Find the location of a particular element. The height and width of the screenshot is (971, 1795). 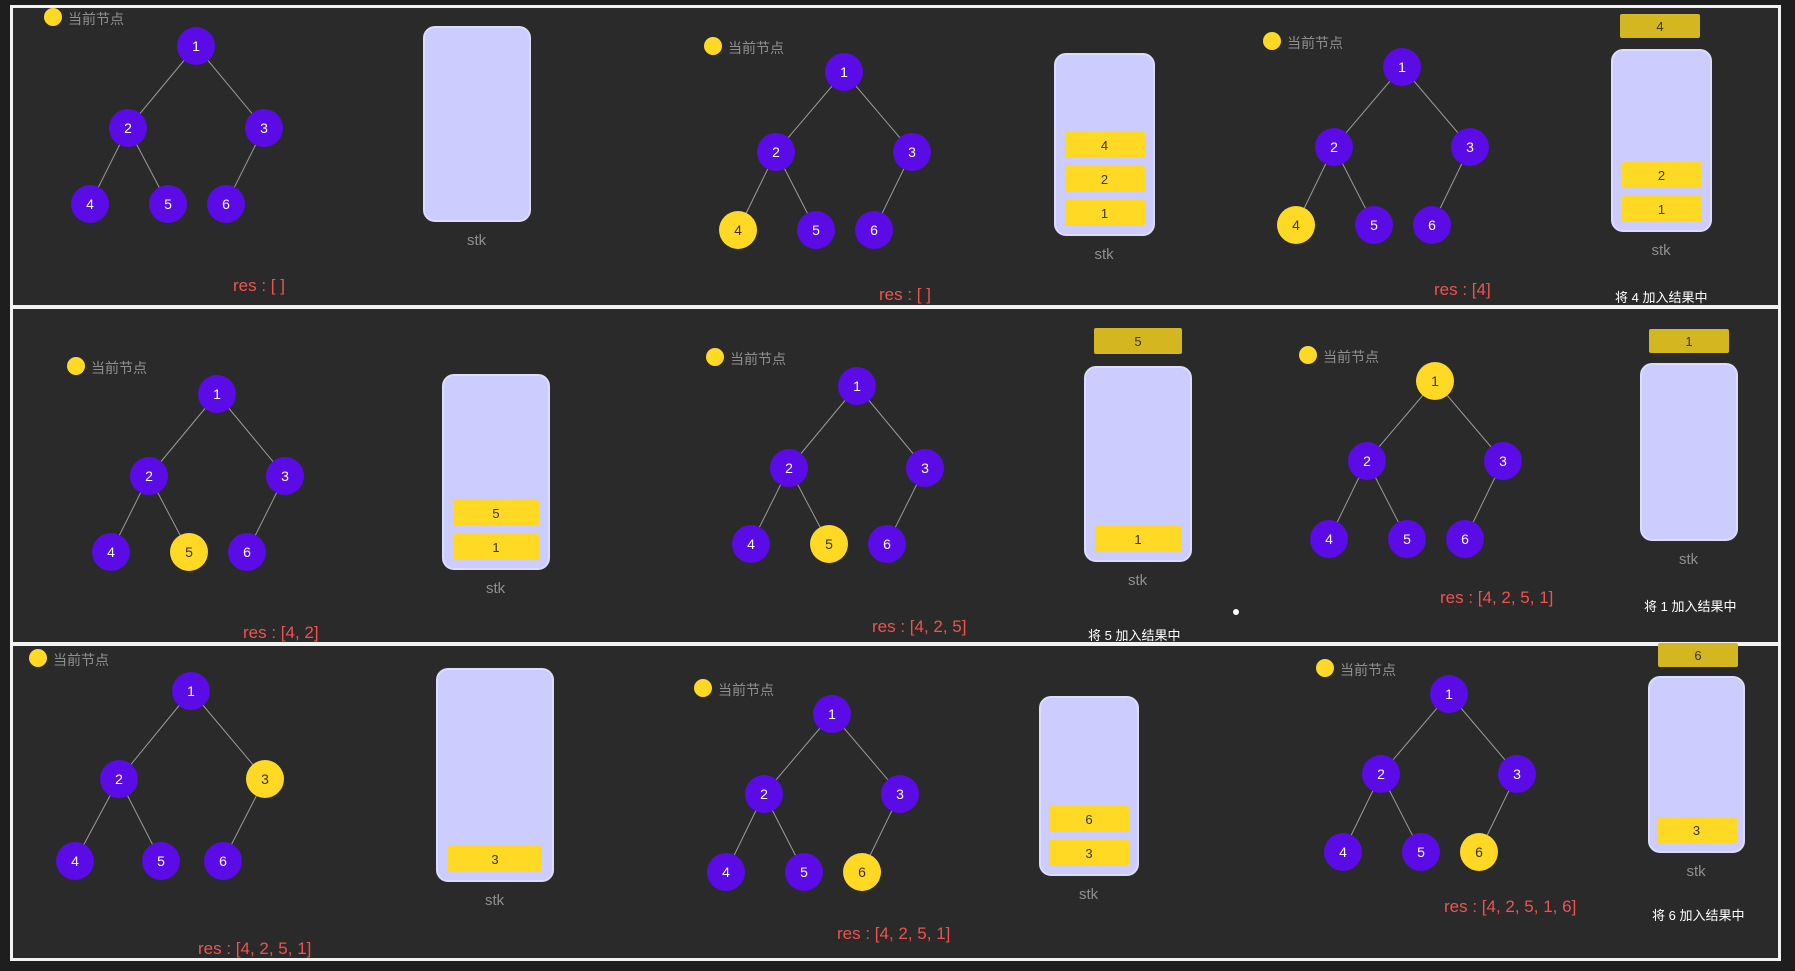

stack-item: 6 is located at coordinates (1089, 819).